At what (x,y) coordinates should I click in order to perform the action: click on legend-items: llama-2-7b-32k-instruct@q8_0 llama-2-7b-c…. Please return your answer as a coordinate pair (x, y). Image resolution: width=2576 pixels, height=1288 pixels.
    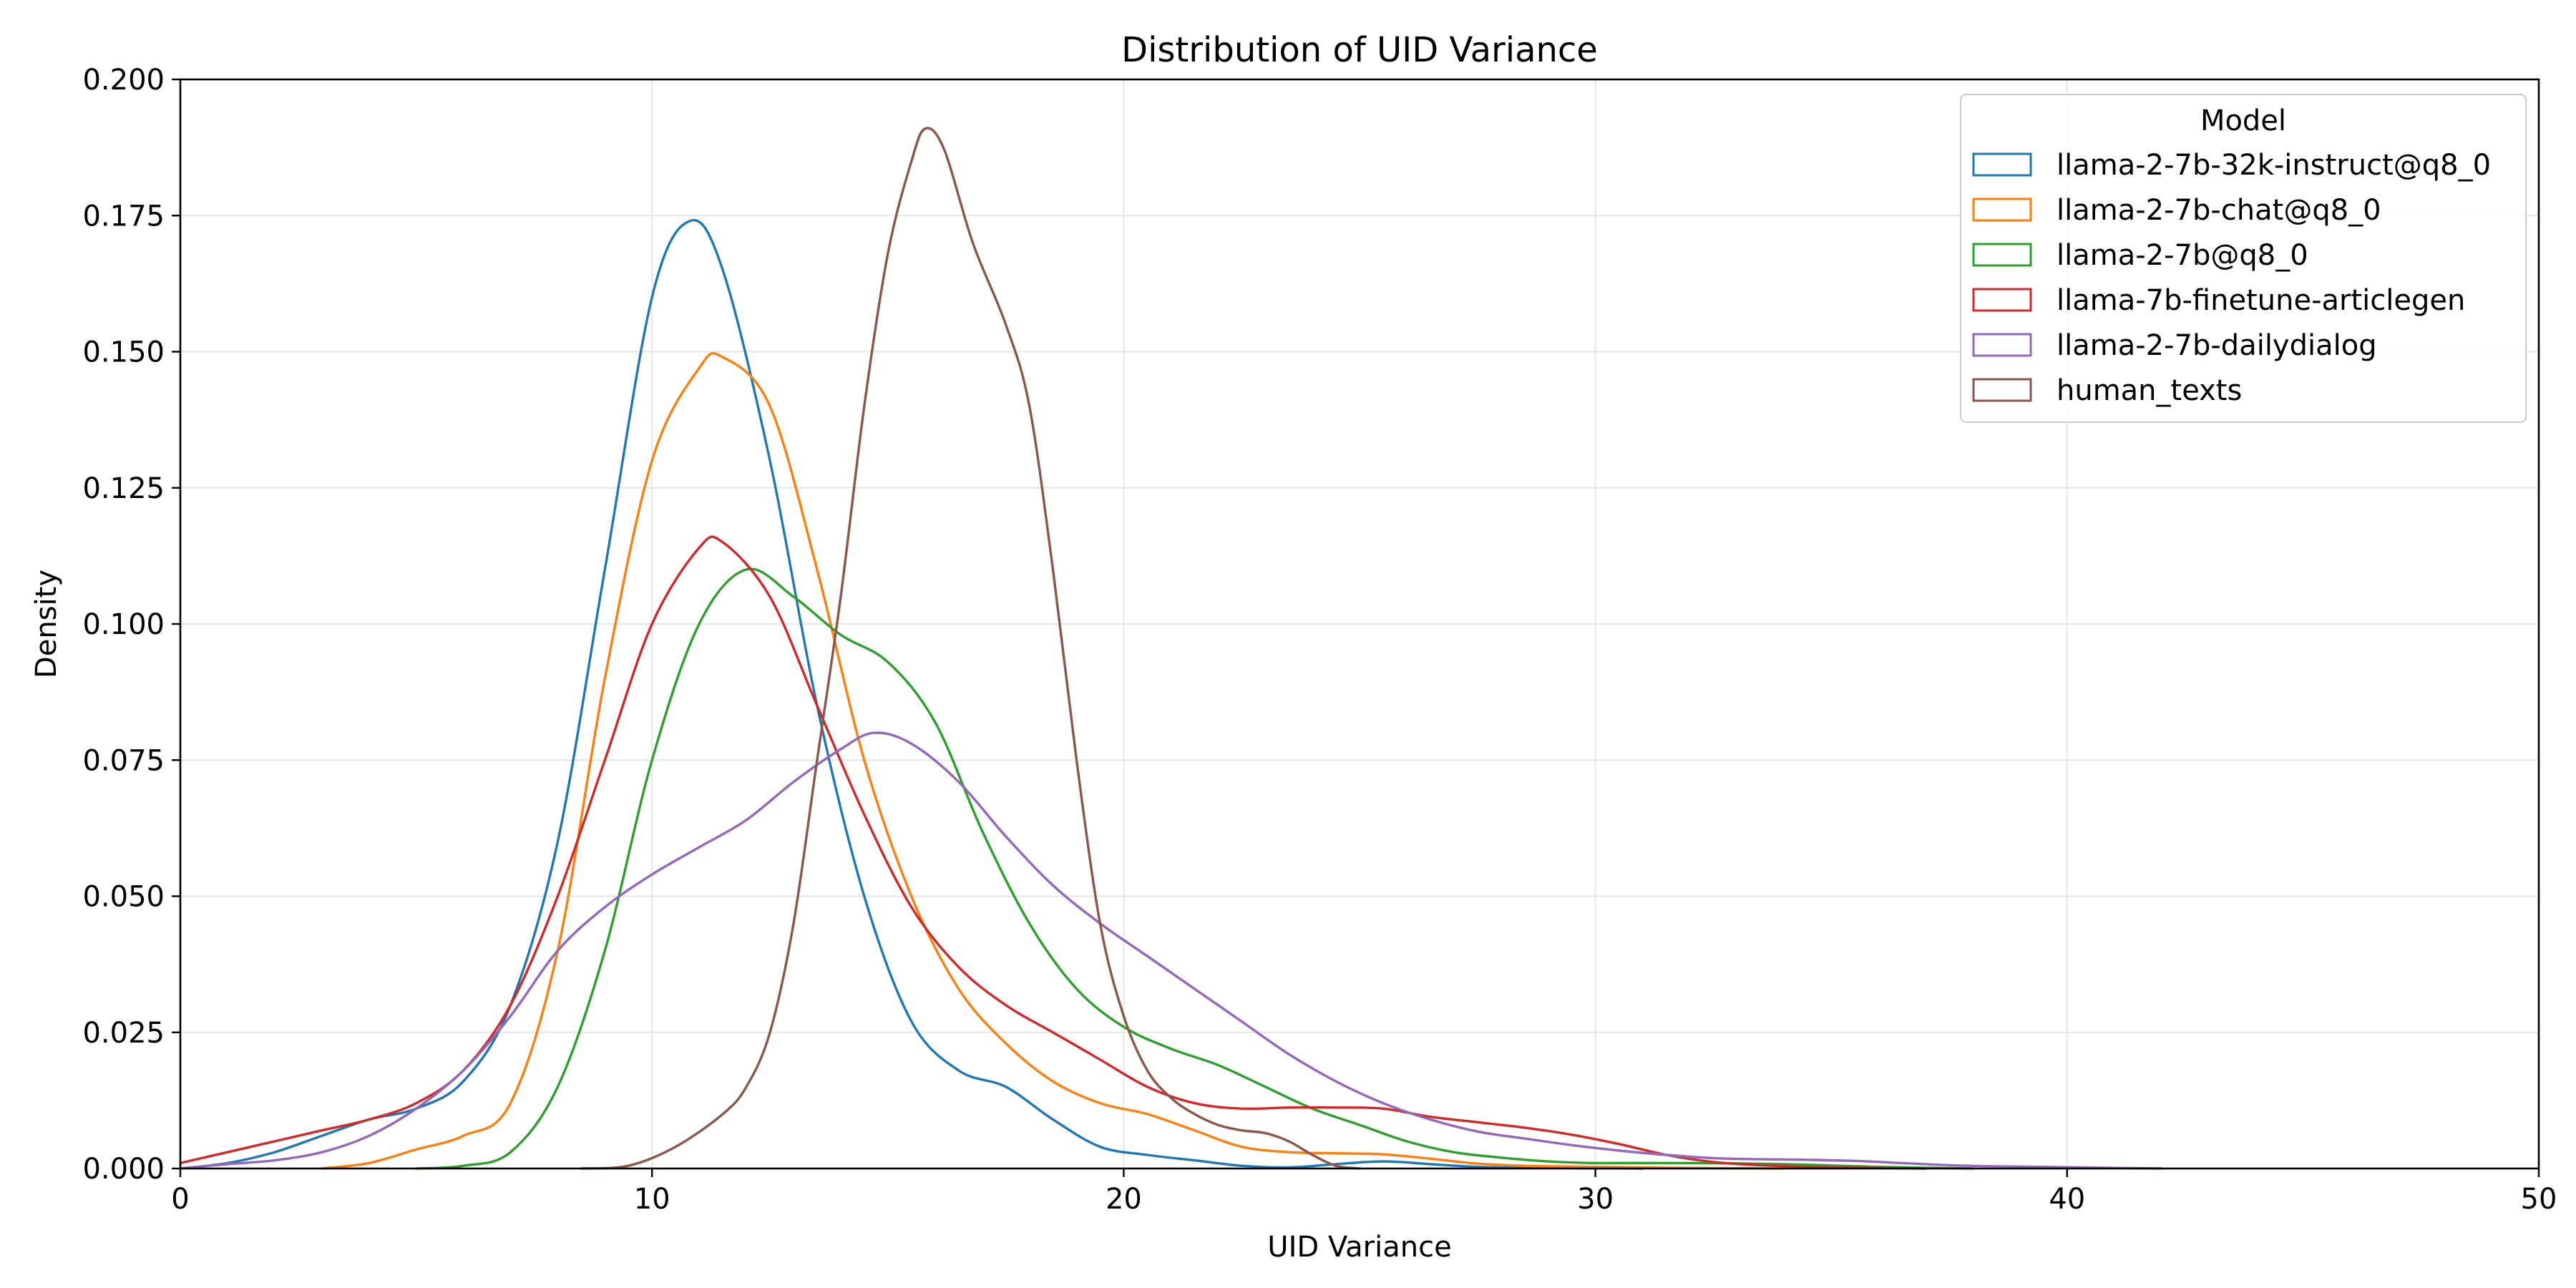
    Looking at the image, I should click on (2231, 278).